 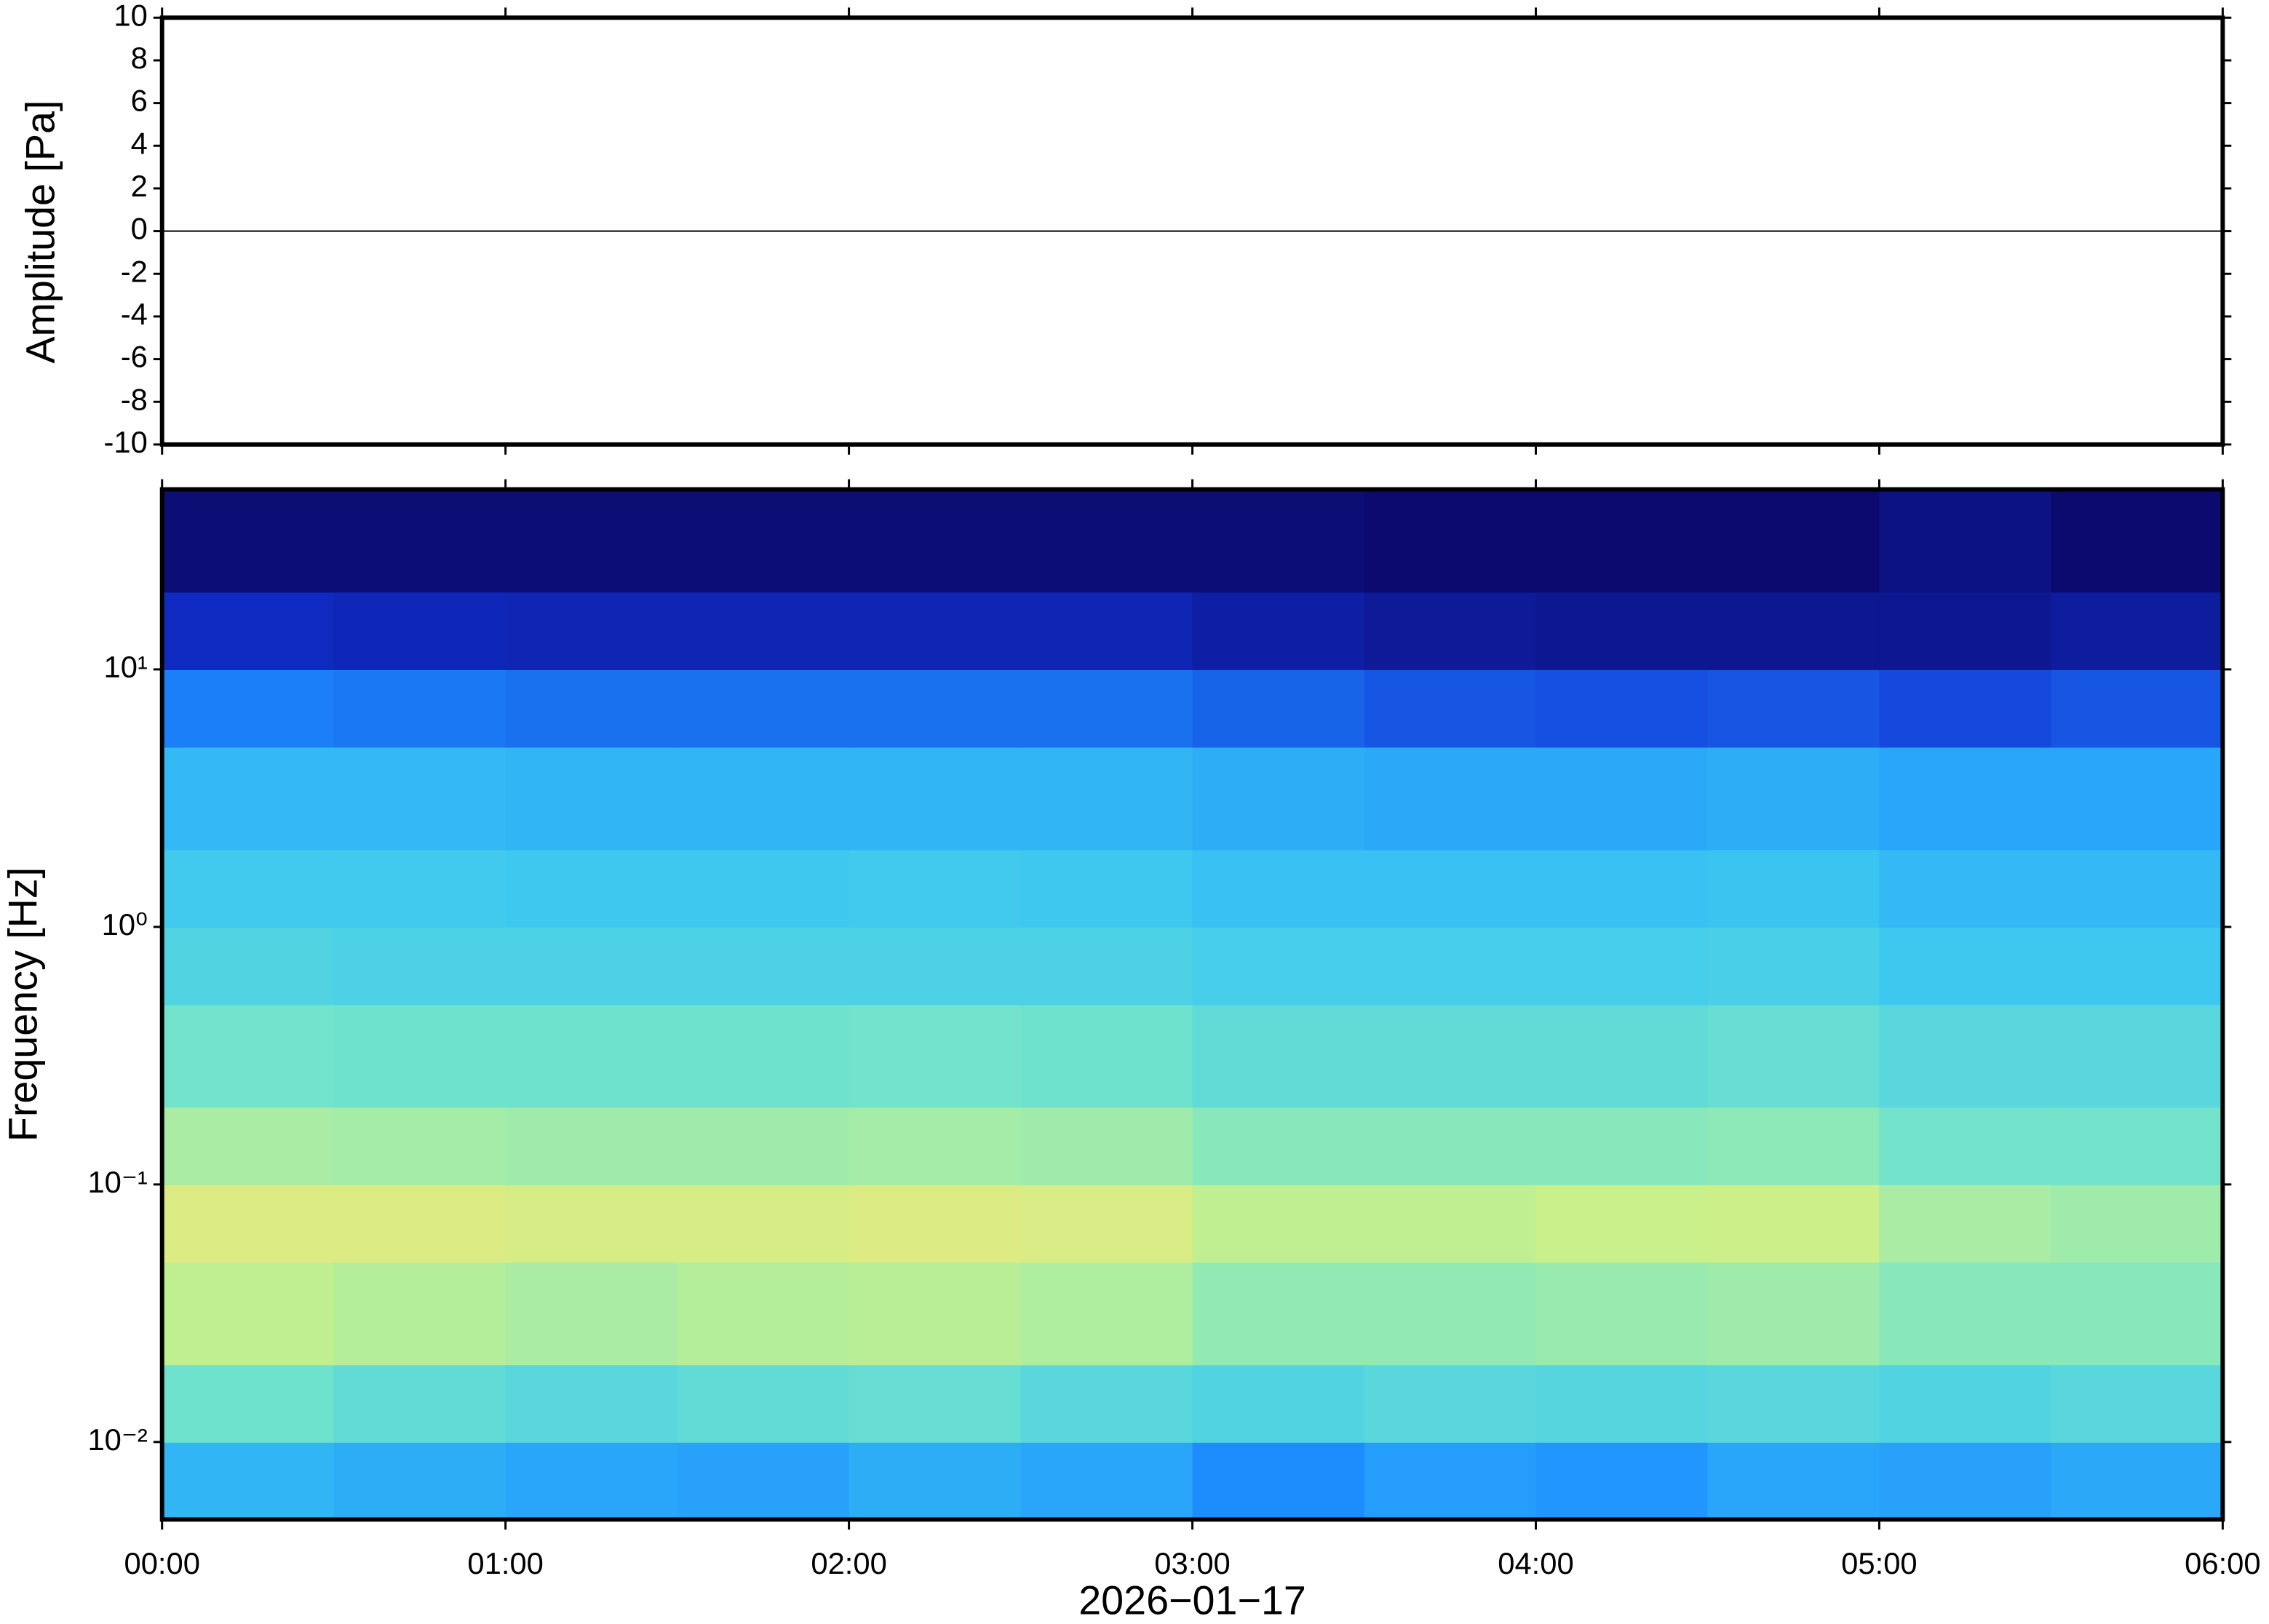 What do you see at coordinates (1536, 1563) in the screenshot?
I see `x-tick-label: 04:00` at bounding box center [1536, 1563].